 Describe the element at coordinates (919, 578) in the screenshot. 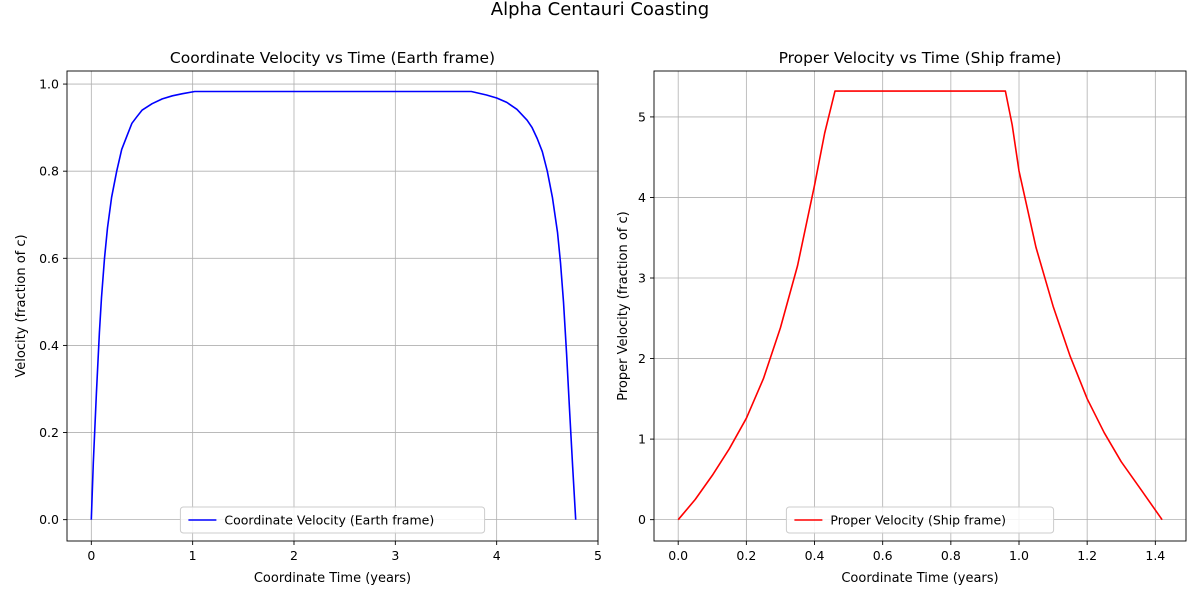

I see `chart-1-xlabel: Coordinate Time (years)` at that location.